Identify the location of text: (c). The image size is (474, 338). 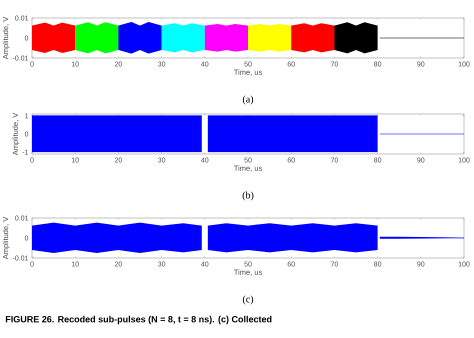
(248, 300).